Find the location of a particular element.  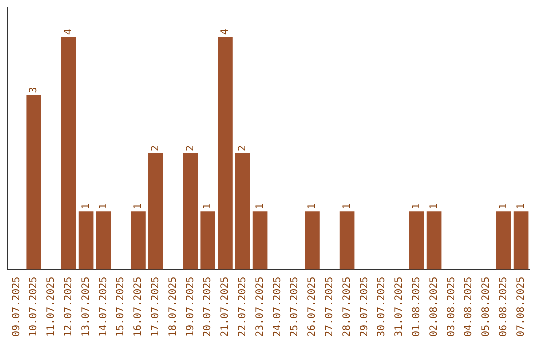

x-tick-label: 31.07.2025 is located at coordinates (400, 307).